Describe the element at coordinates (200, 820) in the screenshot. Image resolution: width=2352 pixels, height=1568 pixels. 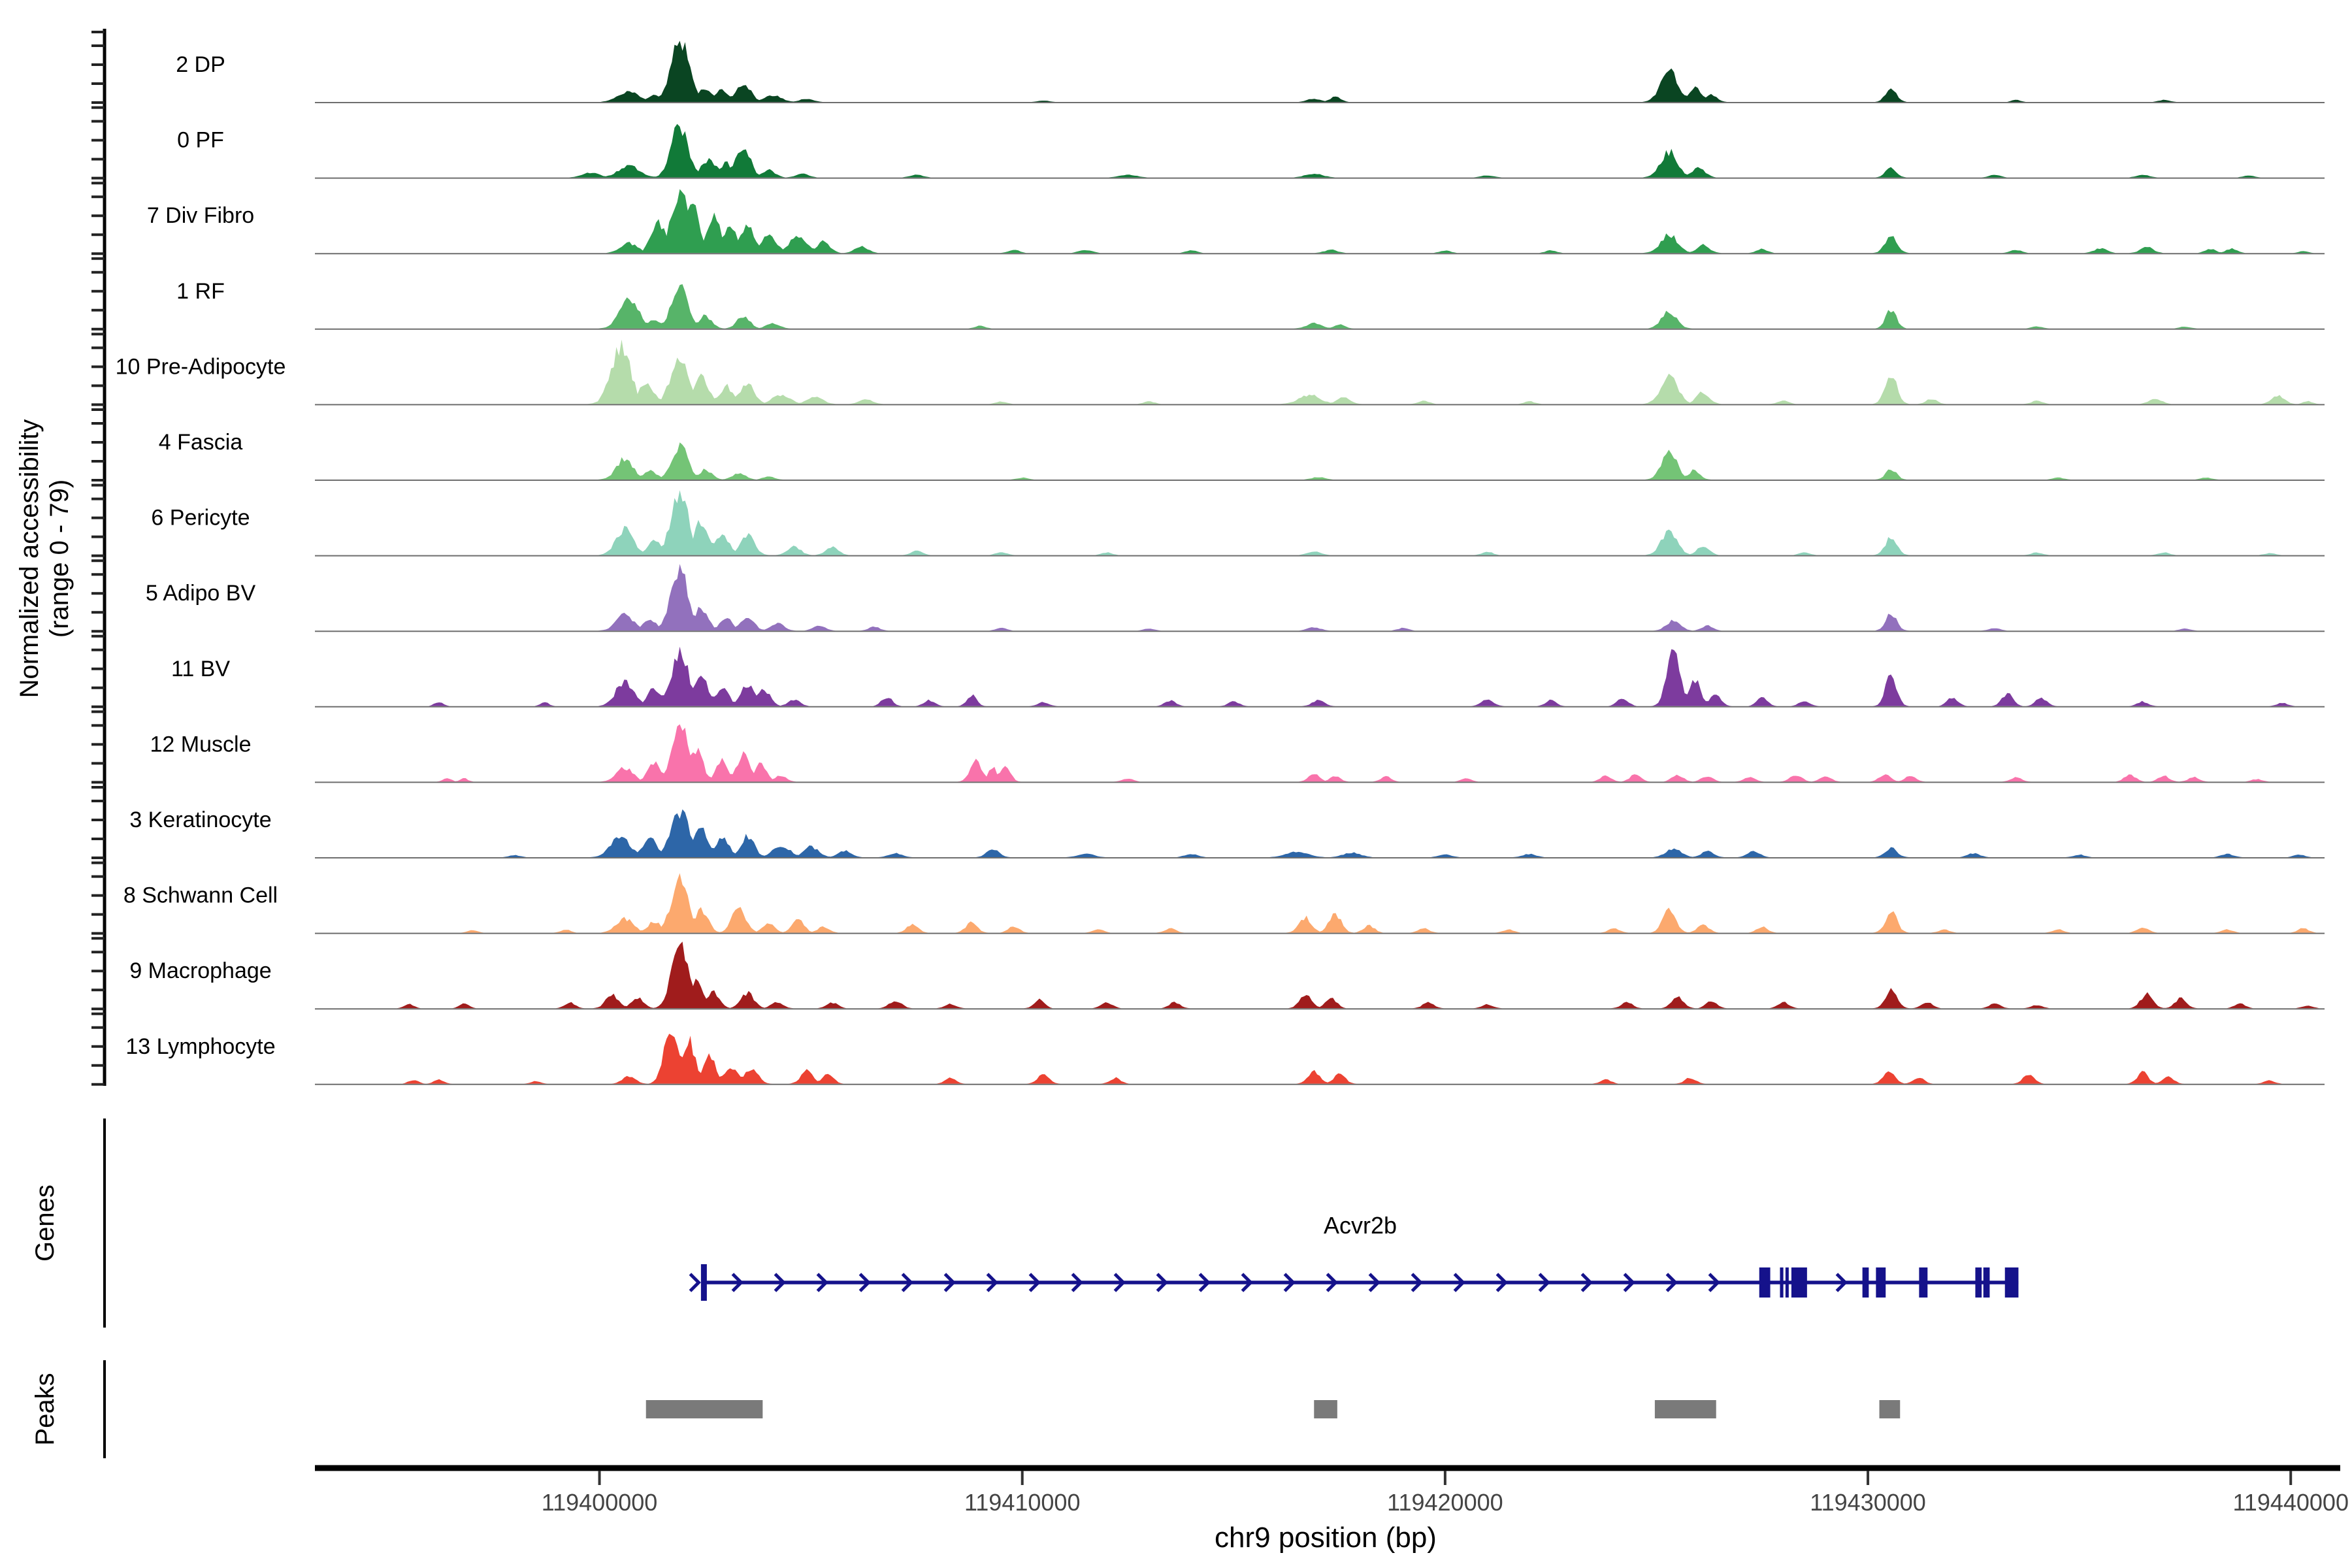
I see `track-label-3-keratinocyte: 3 Keratinocyte` at that location.